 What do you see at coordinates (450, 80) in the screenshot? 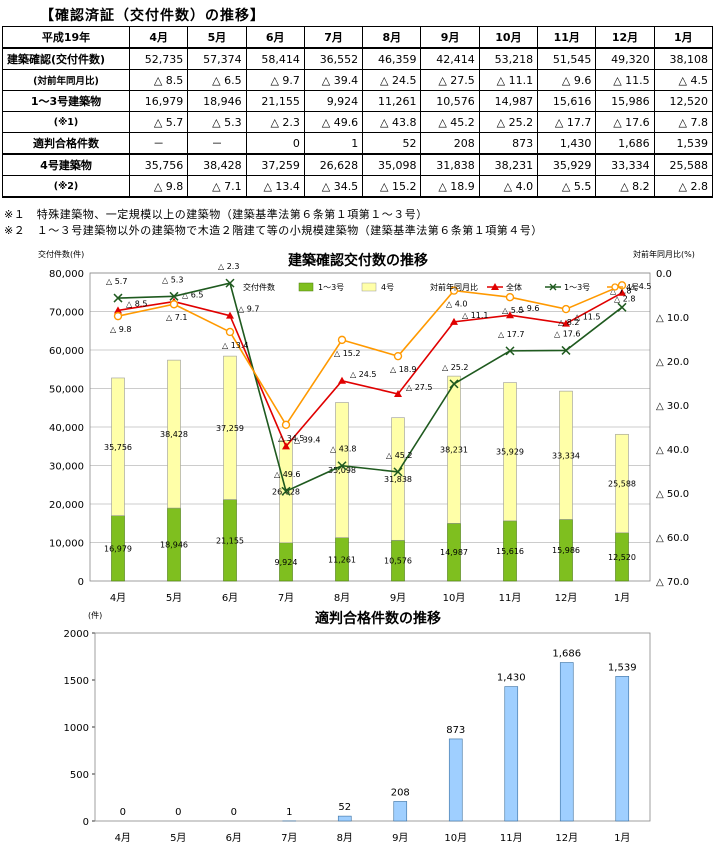
I see `table-cell: △ 27.5` at bounding box center [450, 80].